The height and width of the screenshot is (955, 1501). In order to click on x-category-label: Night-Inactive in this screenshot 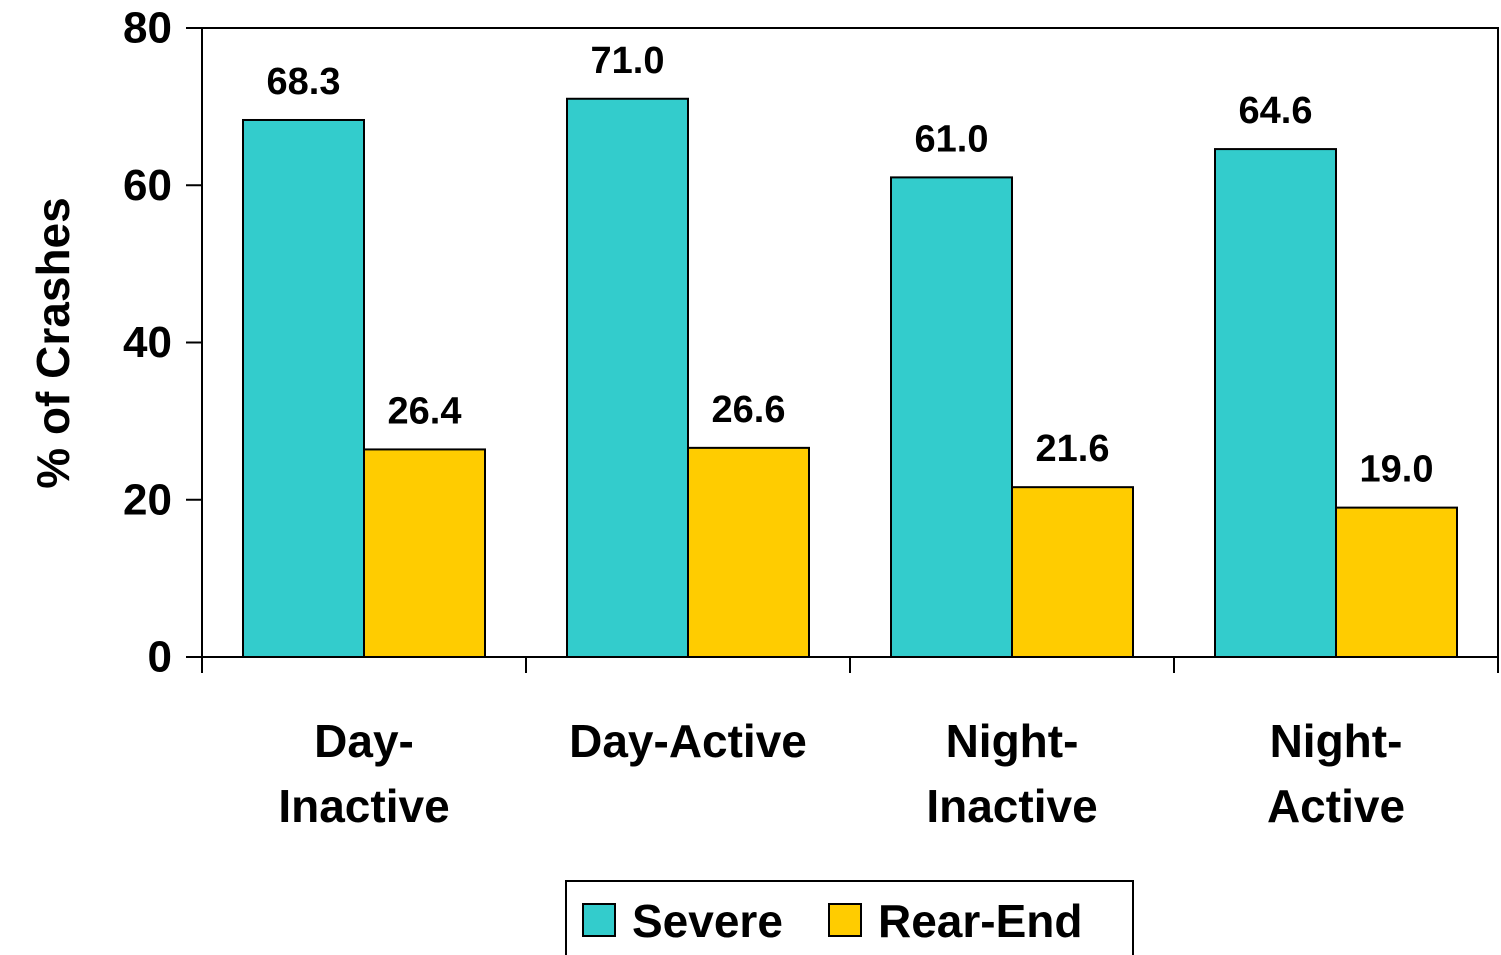, I will do `click(1011, 773)`.